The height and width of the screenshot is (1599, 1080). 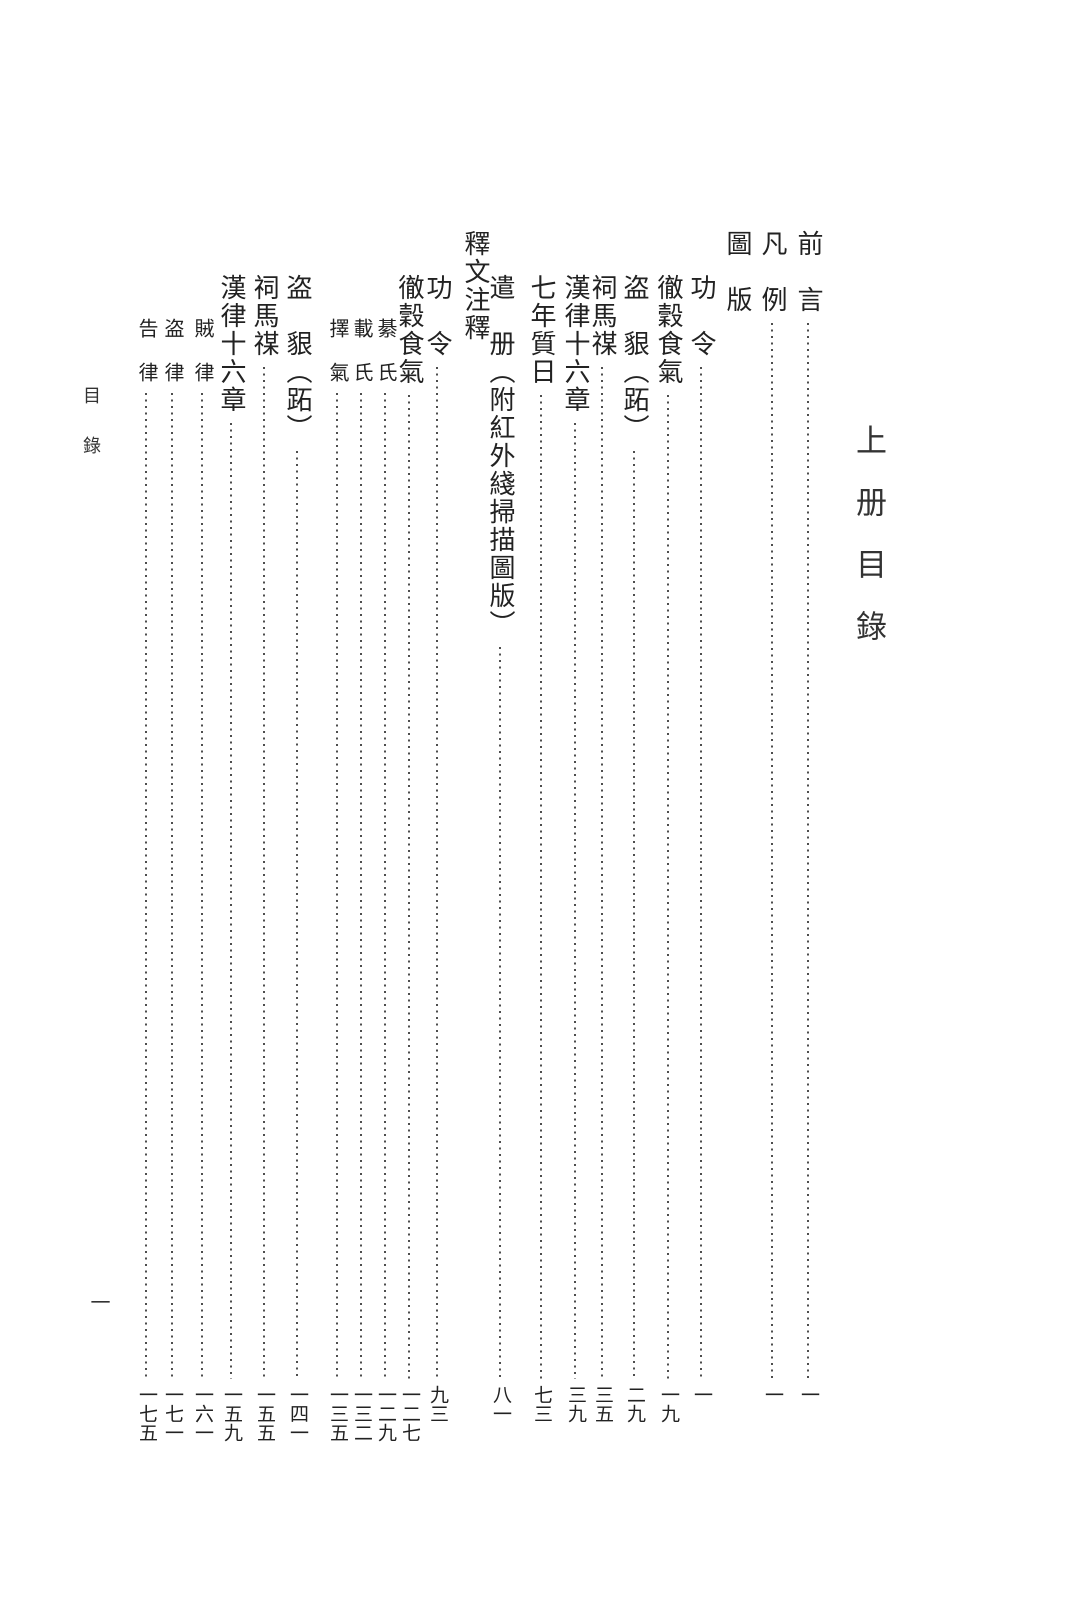 I want to click on toc-entry: 盗 貇（跖） 一四一, so click(x=297, y=837).